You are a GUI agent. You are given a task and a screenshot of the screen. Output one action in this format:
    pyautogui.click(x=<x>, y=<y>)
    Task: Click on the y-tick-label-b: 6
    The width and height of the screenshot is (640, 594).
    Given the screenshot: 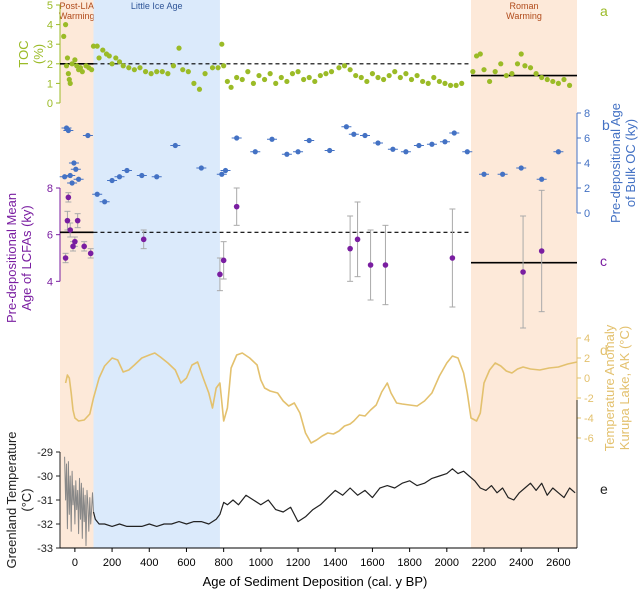 What is the action you would take?
    pyautogui.click(x=587, y=139)
    